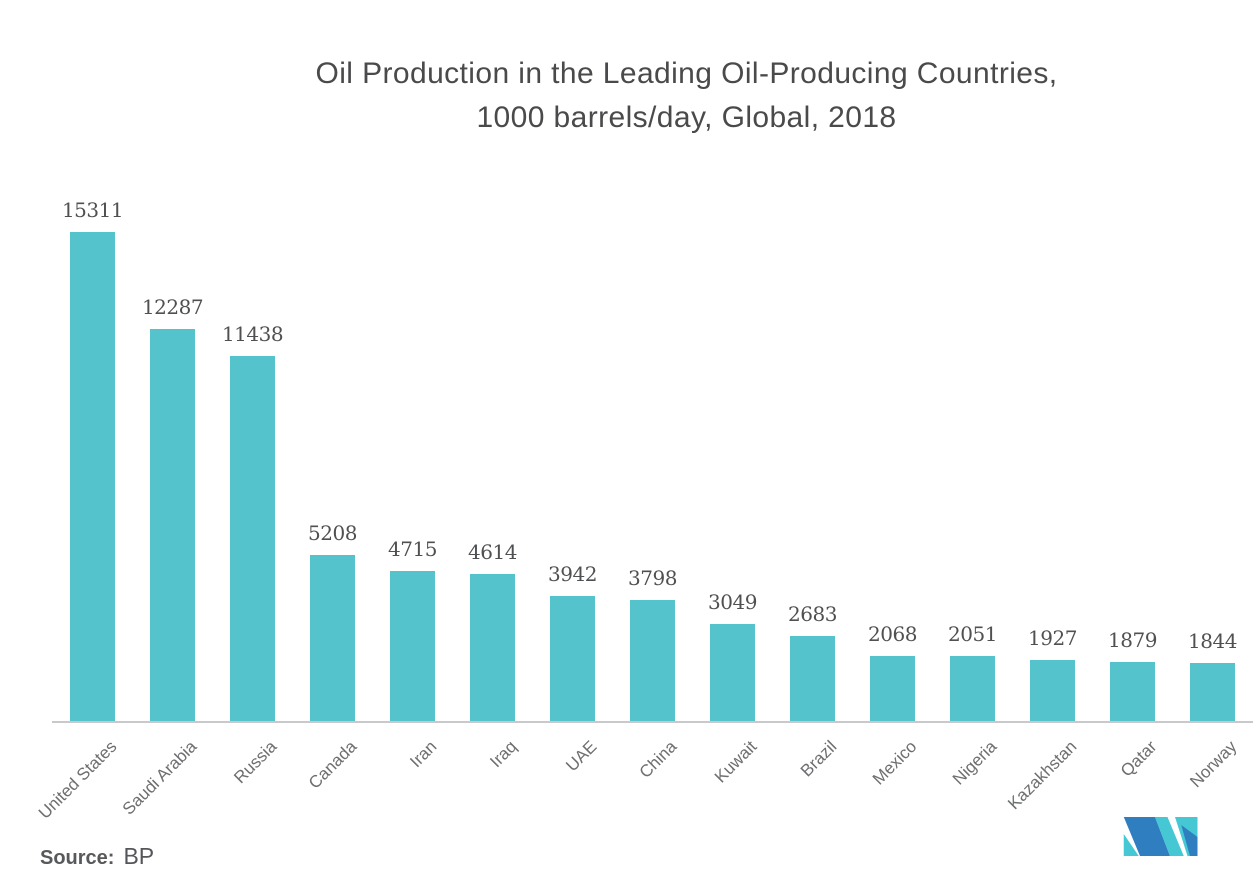 The height and width of the screenshot is (895, 1253). Describe the element at coordinates (652, 722) in the screenshot. I see `x-axis-line` at that location.